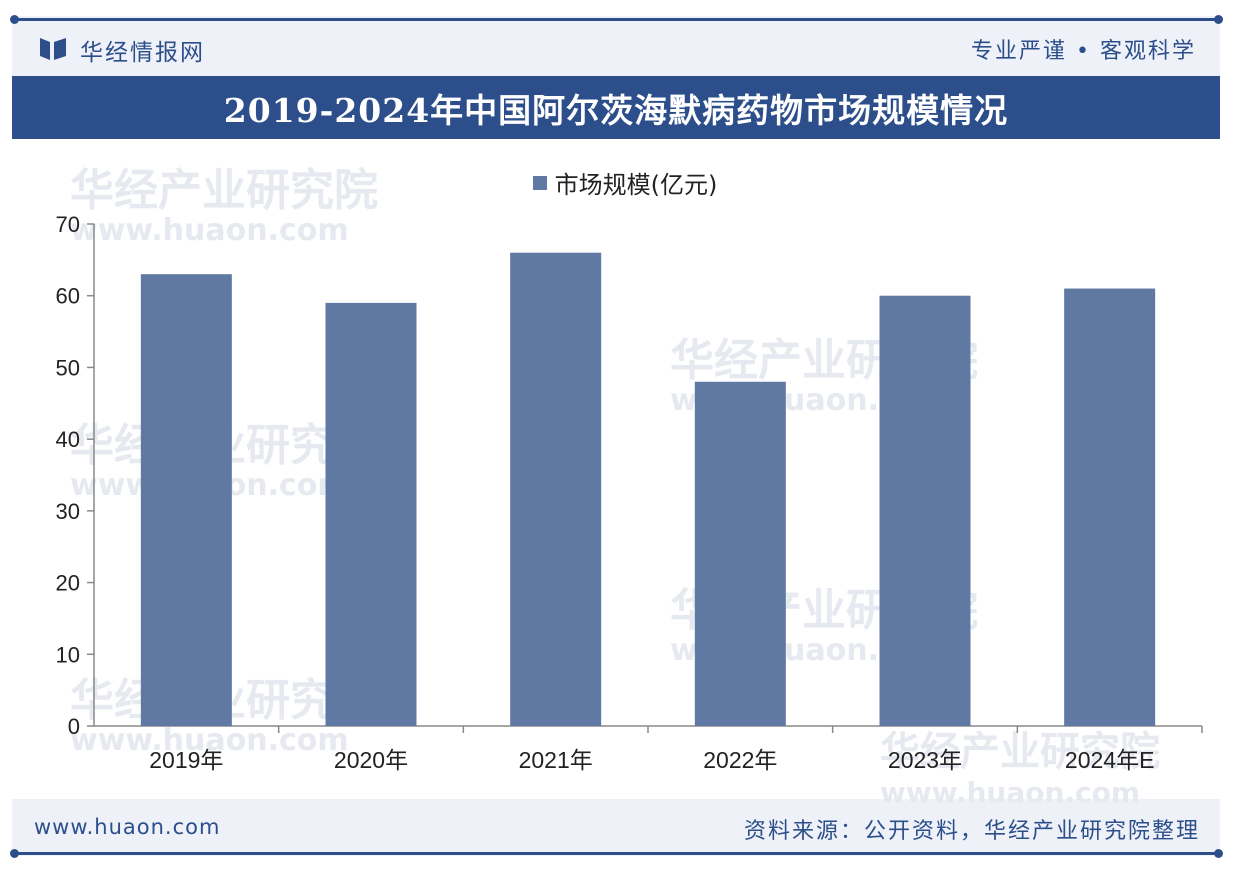  Describe the element at coordinates (1083, 51) in the screenshot. I see `slogan: 专业严谨 • 客观科学` at that location.